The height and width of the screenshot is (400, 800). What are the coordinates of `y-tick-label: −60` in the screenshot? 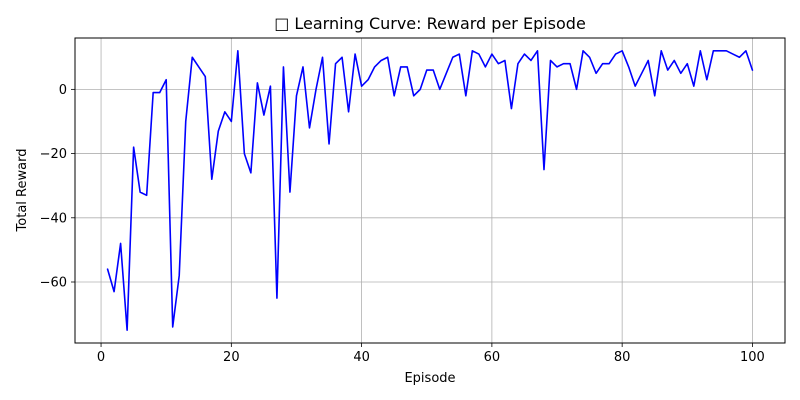 It's located at (53, 283).